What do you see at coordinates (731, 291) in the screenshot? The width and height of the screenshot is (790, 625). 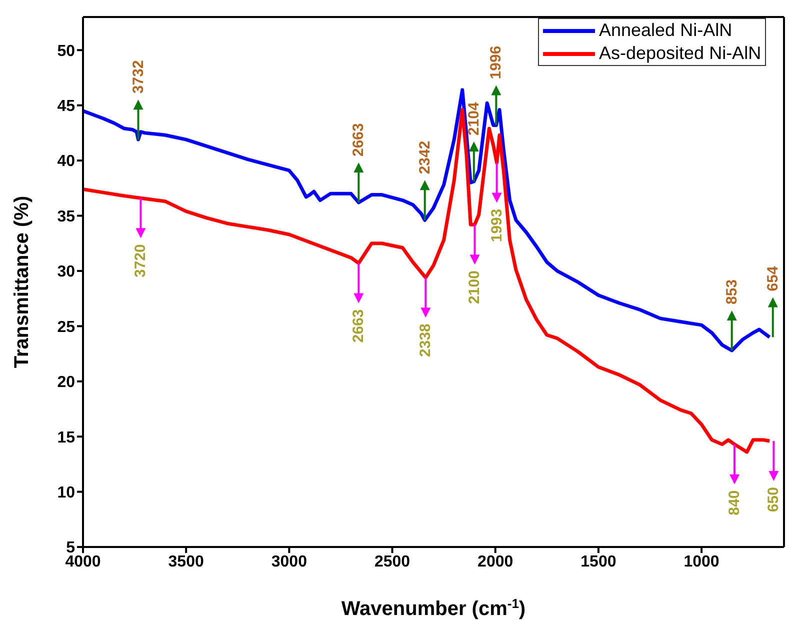 I see `annotation: 853` at bounding box center [731, 291].